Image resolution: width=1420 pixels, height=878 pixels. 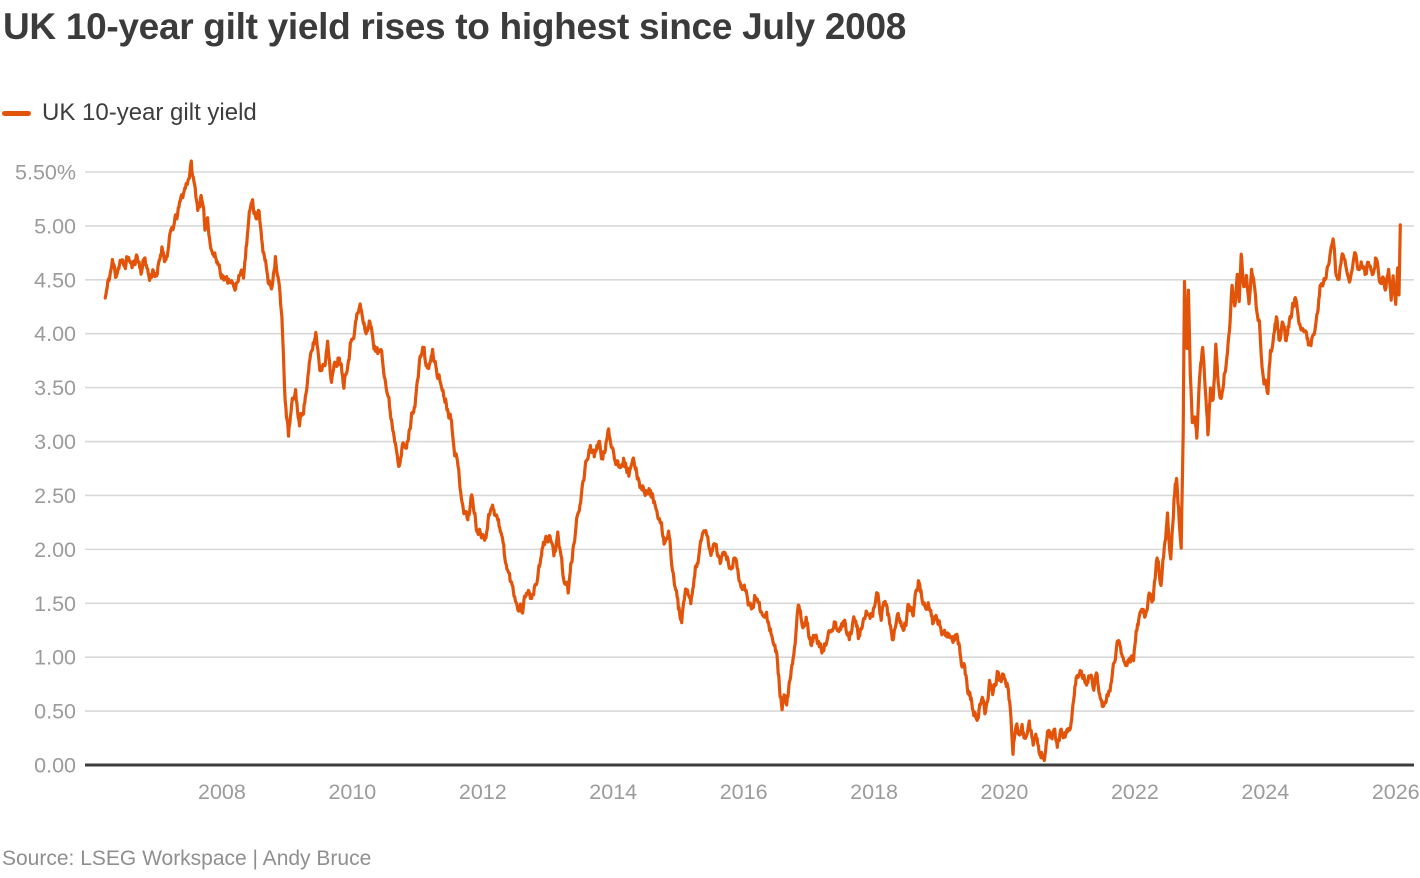 I want to click on x-tick-label: 2016, so click(x=744, y=792).